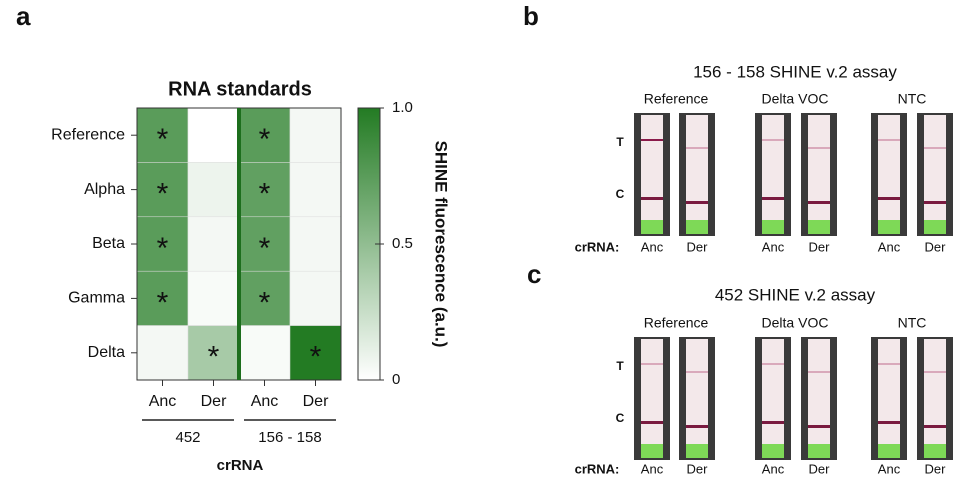  What do you see at coordinates (795, 71) in the screenshot?
I see `panel-title: 156 - 158 SHINE v.2 assay` at bounding box center [795, 71].